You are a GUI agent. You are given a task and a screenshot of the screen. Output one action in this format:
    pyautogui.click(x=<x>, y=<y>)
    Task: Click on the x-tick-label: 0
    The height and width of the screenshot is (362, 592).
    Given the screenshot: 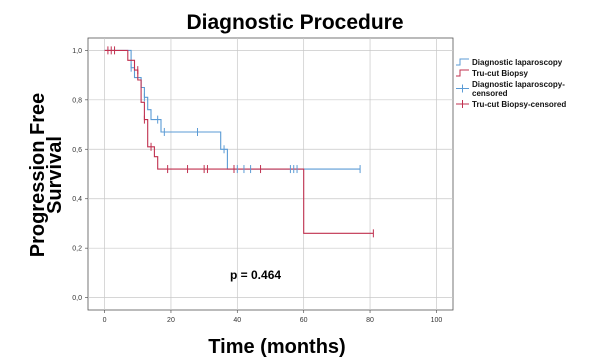 What is the action you would take?
    pyautogui.click(x=105, y=320)
    